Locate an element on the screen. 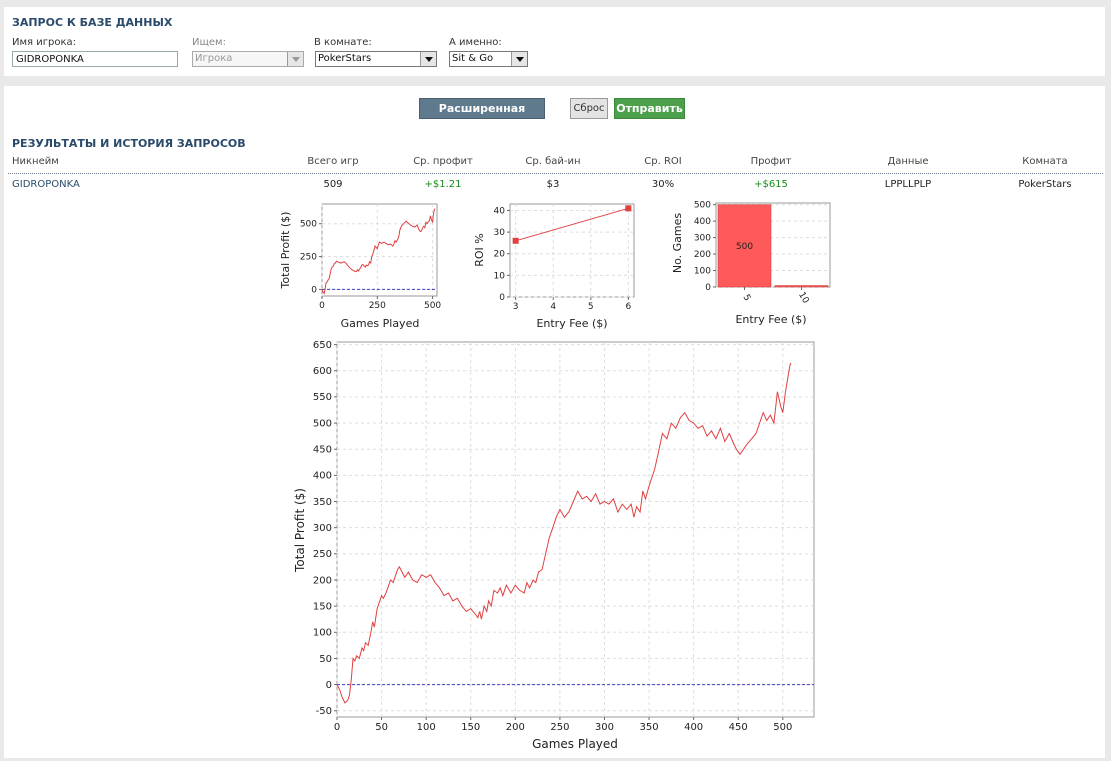 This screenshot has height=761, width=1111. series-line is located at coordinates (572, 224).